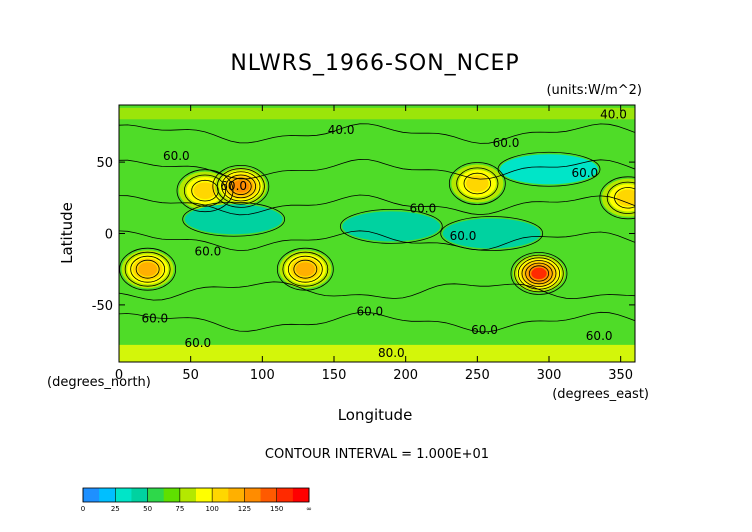  I want to click on x-tick-label: 350, so click(620, 375).